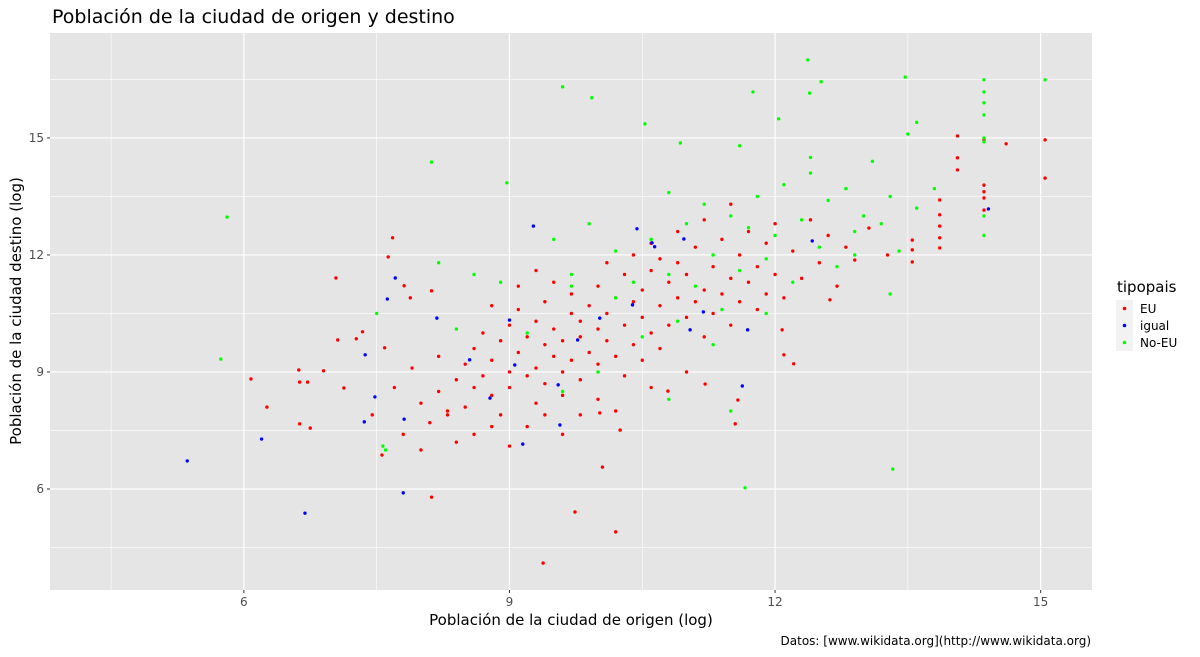  What do you see at coordinates (40, 489) in the screenshot?
I see `y-tick-label: 6` at bounding box center [40, 489].